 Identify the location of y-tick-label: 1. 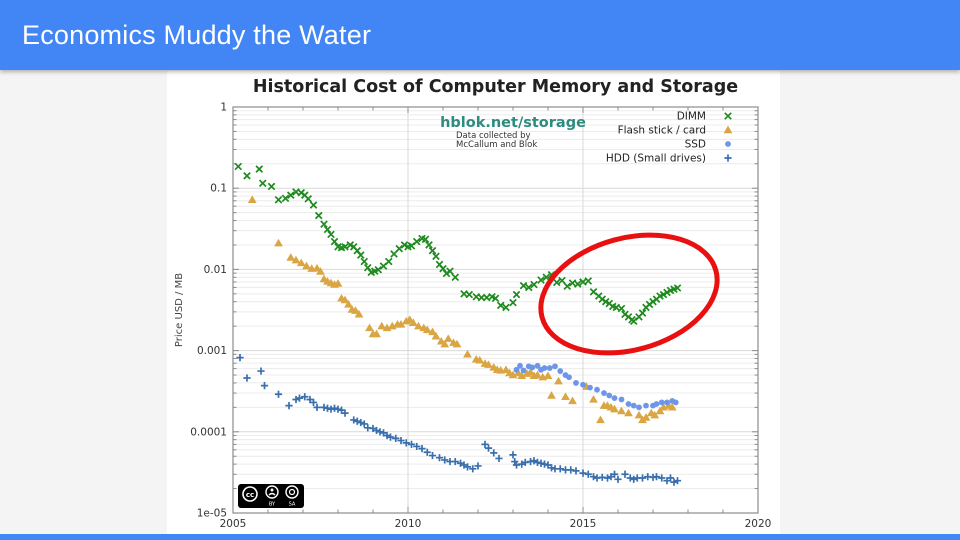
(223, 108).